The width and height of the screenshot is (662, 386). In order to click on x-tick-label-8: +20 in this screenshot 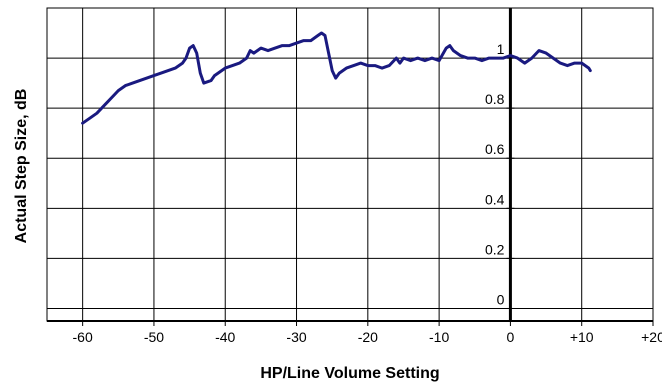, I will do `click(651, 337)`.